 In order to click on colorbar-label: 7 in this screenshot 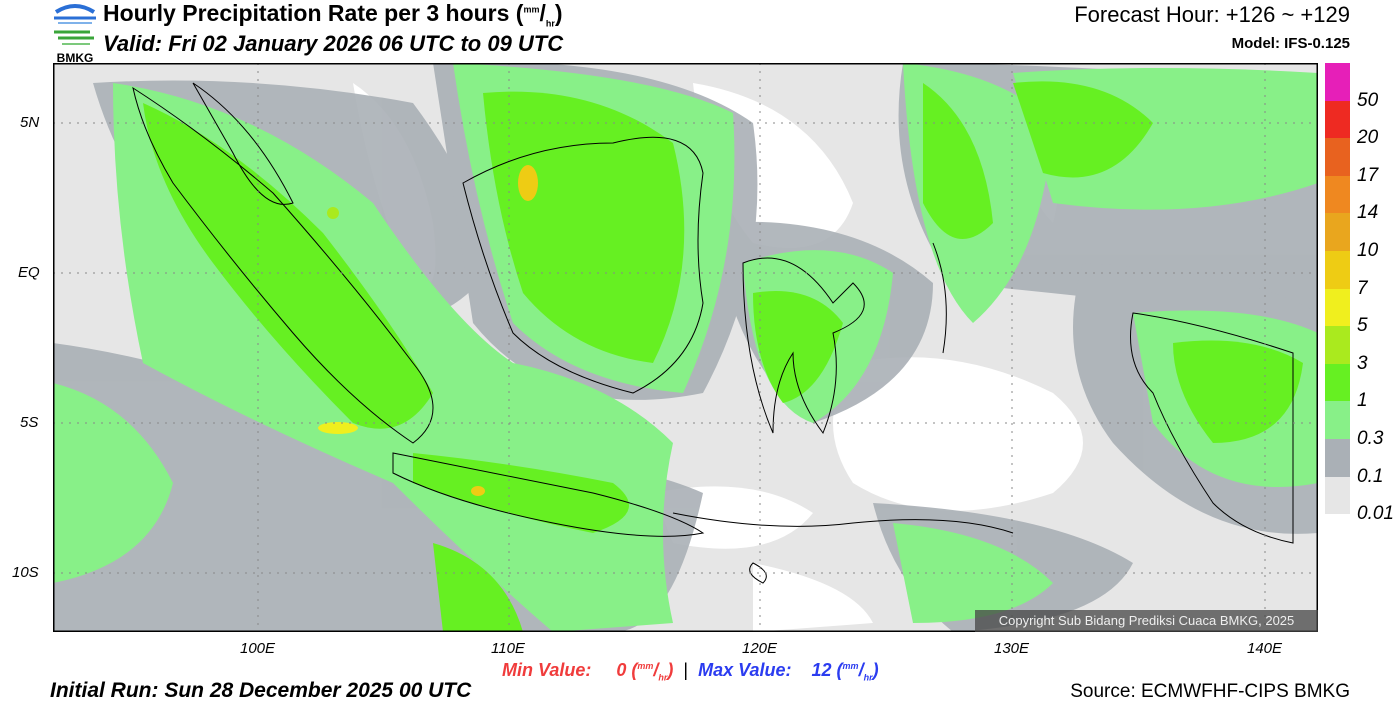, I will do `click(1362, 288)`.